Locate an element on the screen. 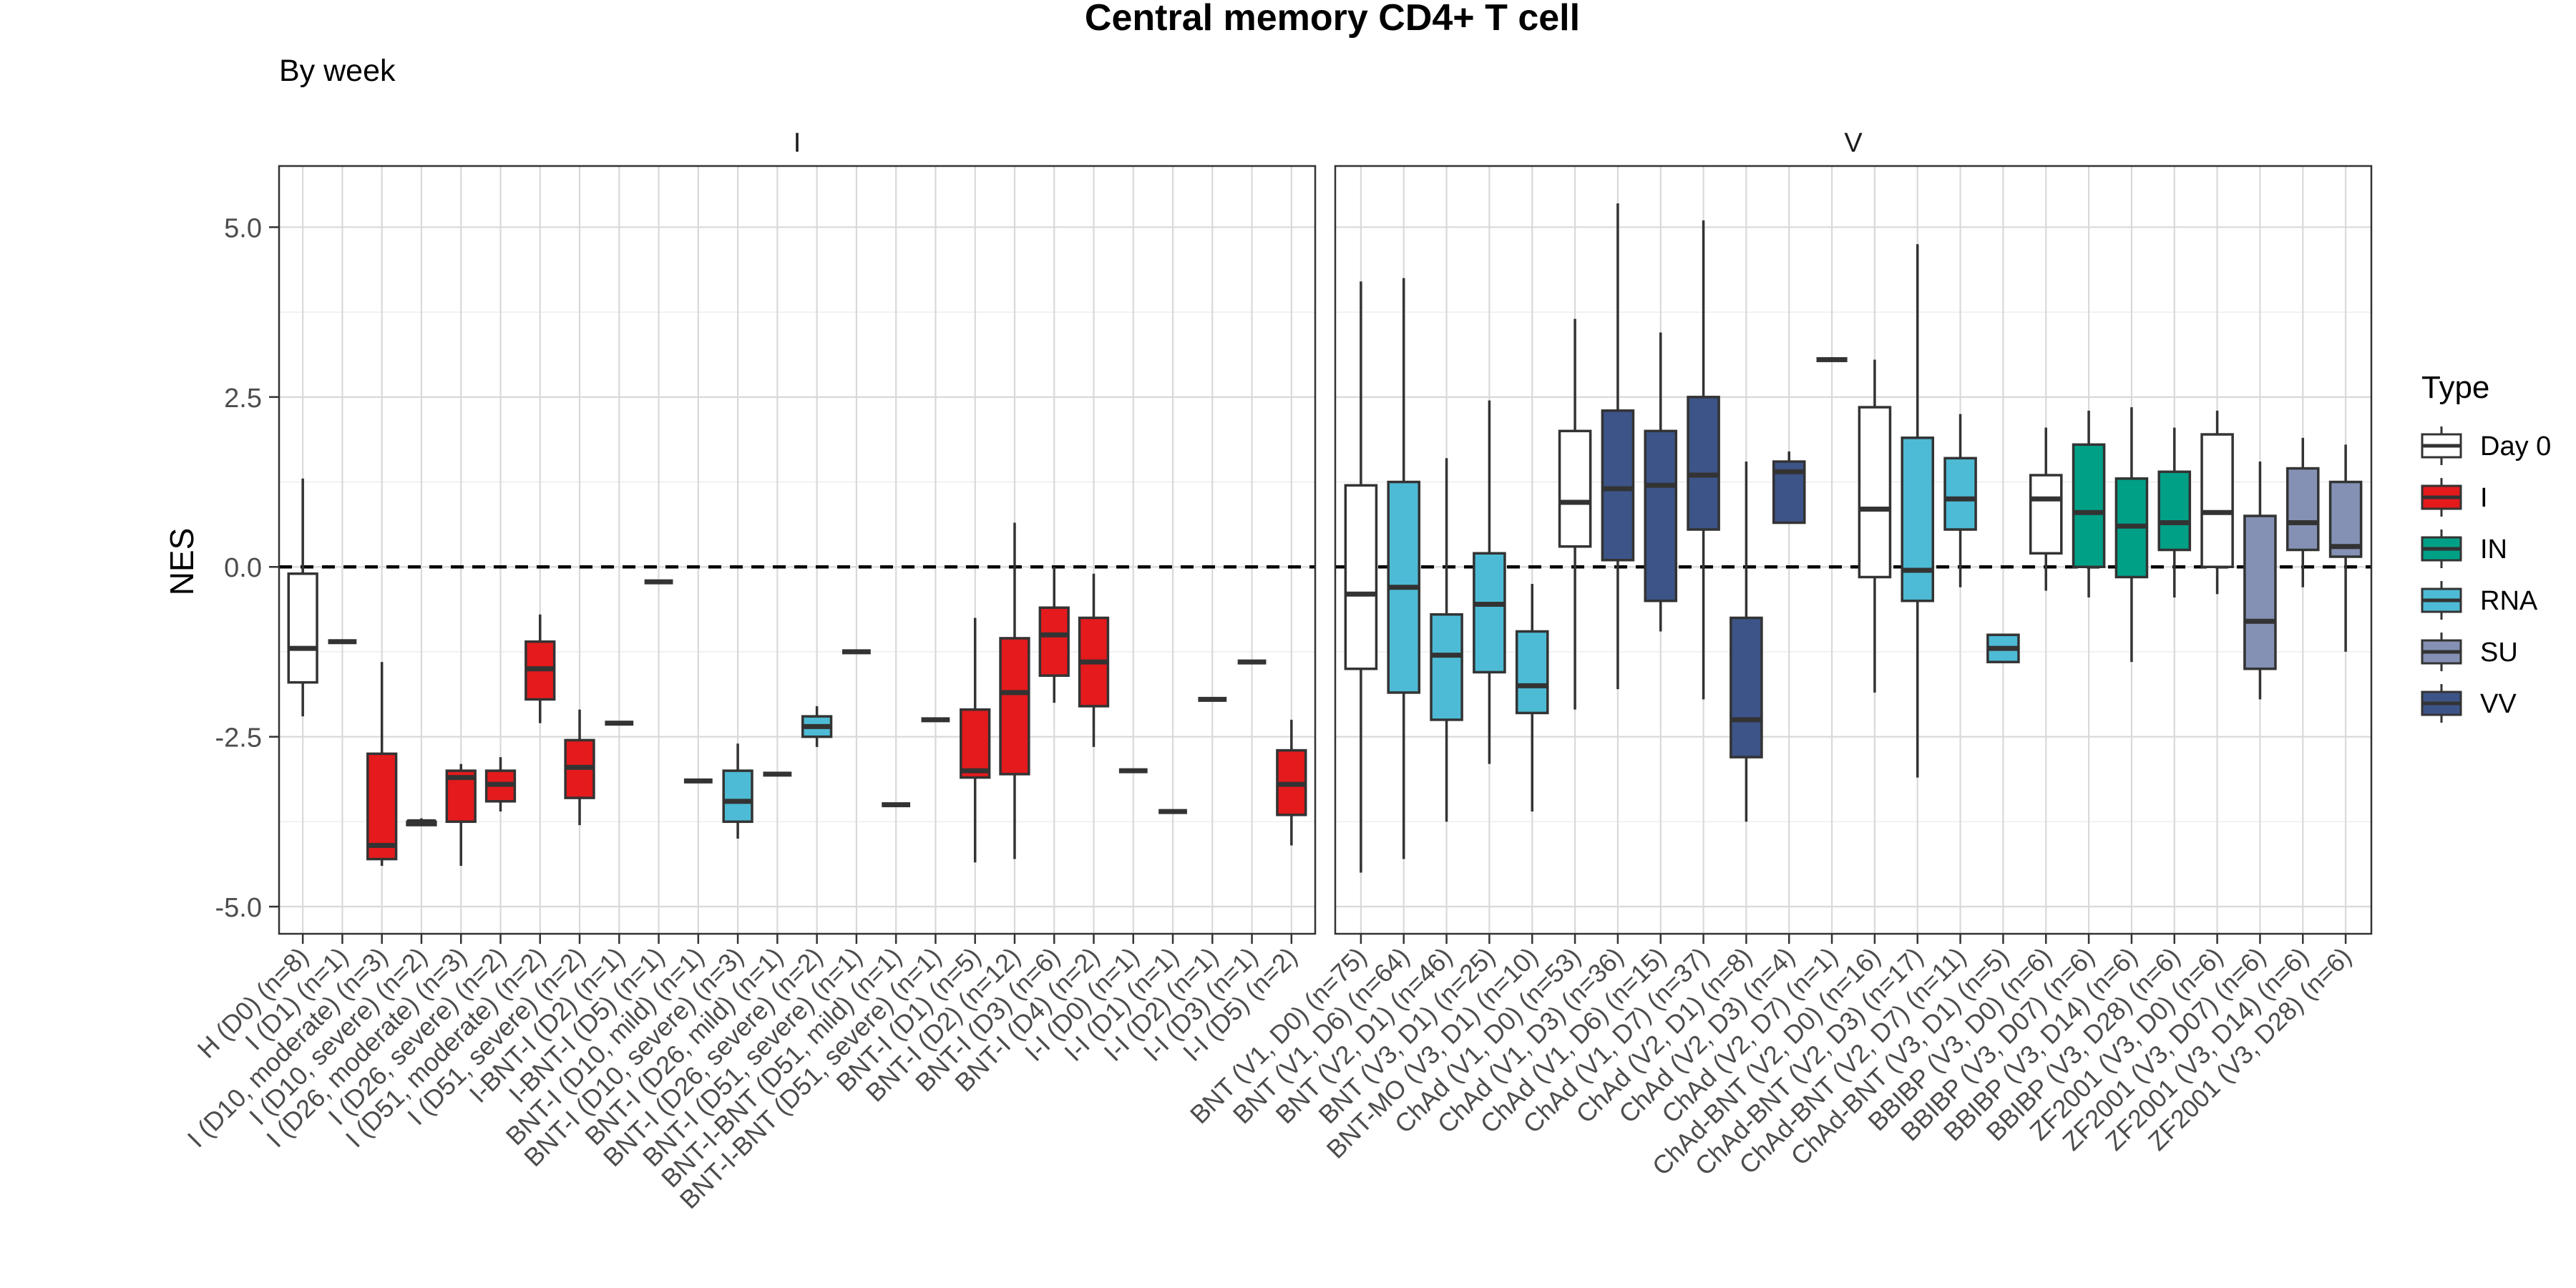 The image size is (2576, 1288). legend-title: Type is located at coordinates (2455, 387).